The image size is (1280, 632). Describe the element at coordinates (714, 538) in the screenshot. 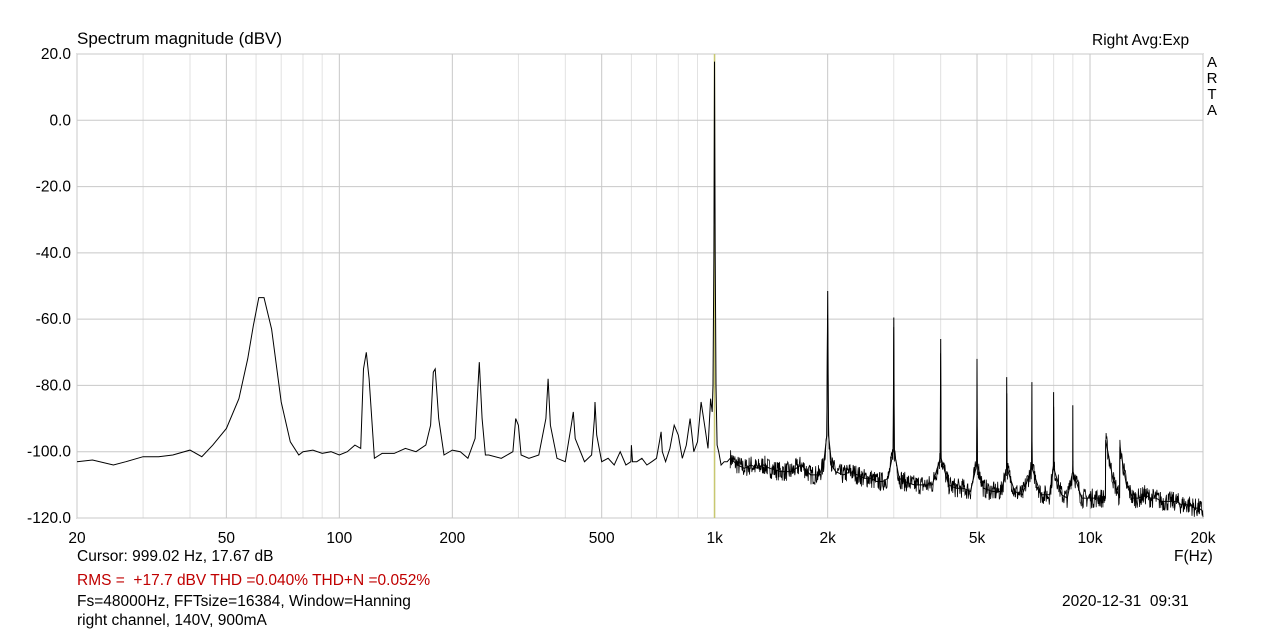

I see `x-tick-label: 1k` at that location.